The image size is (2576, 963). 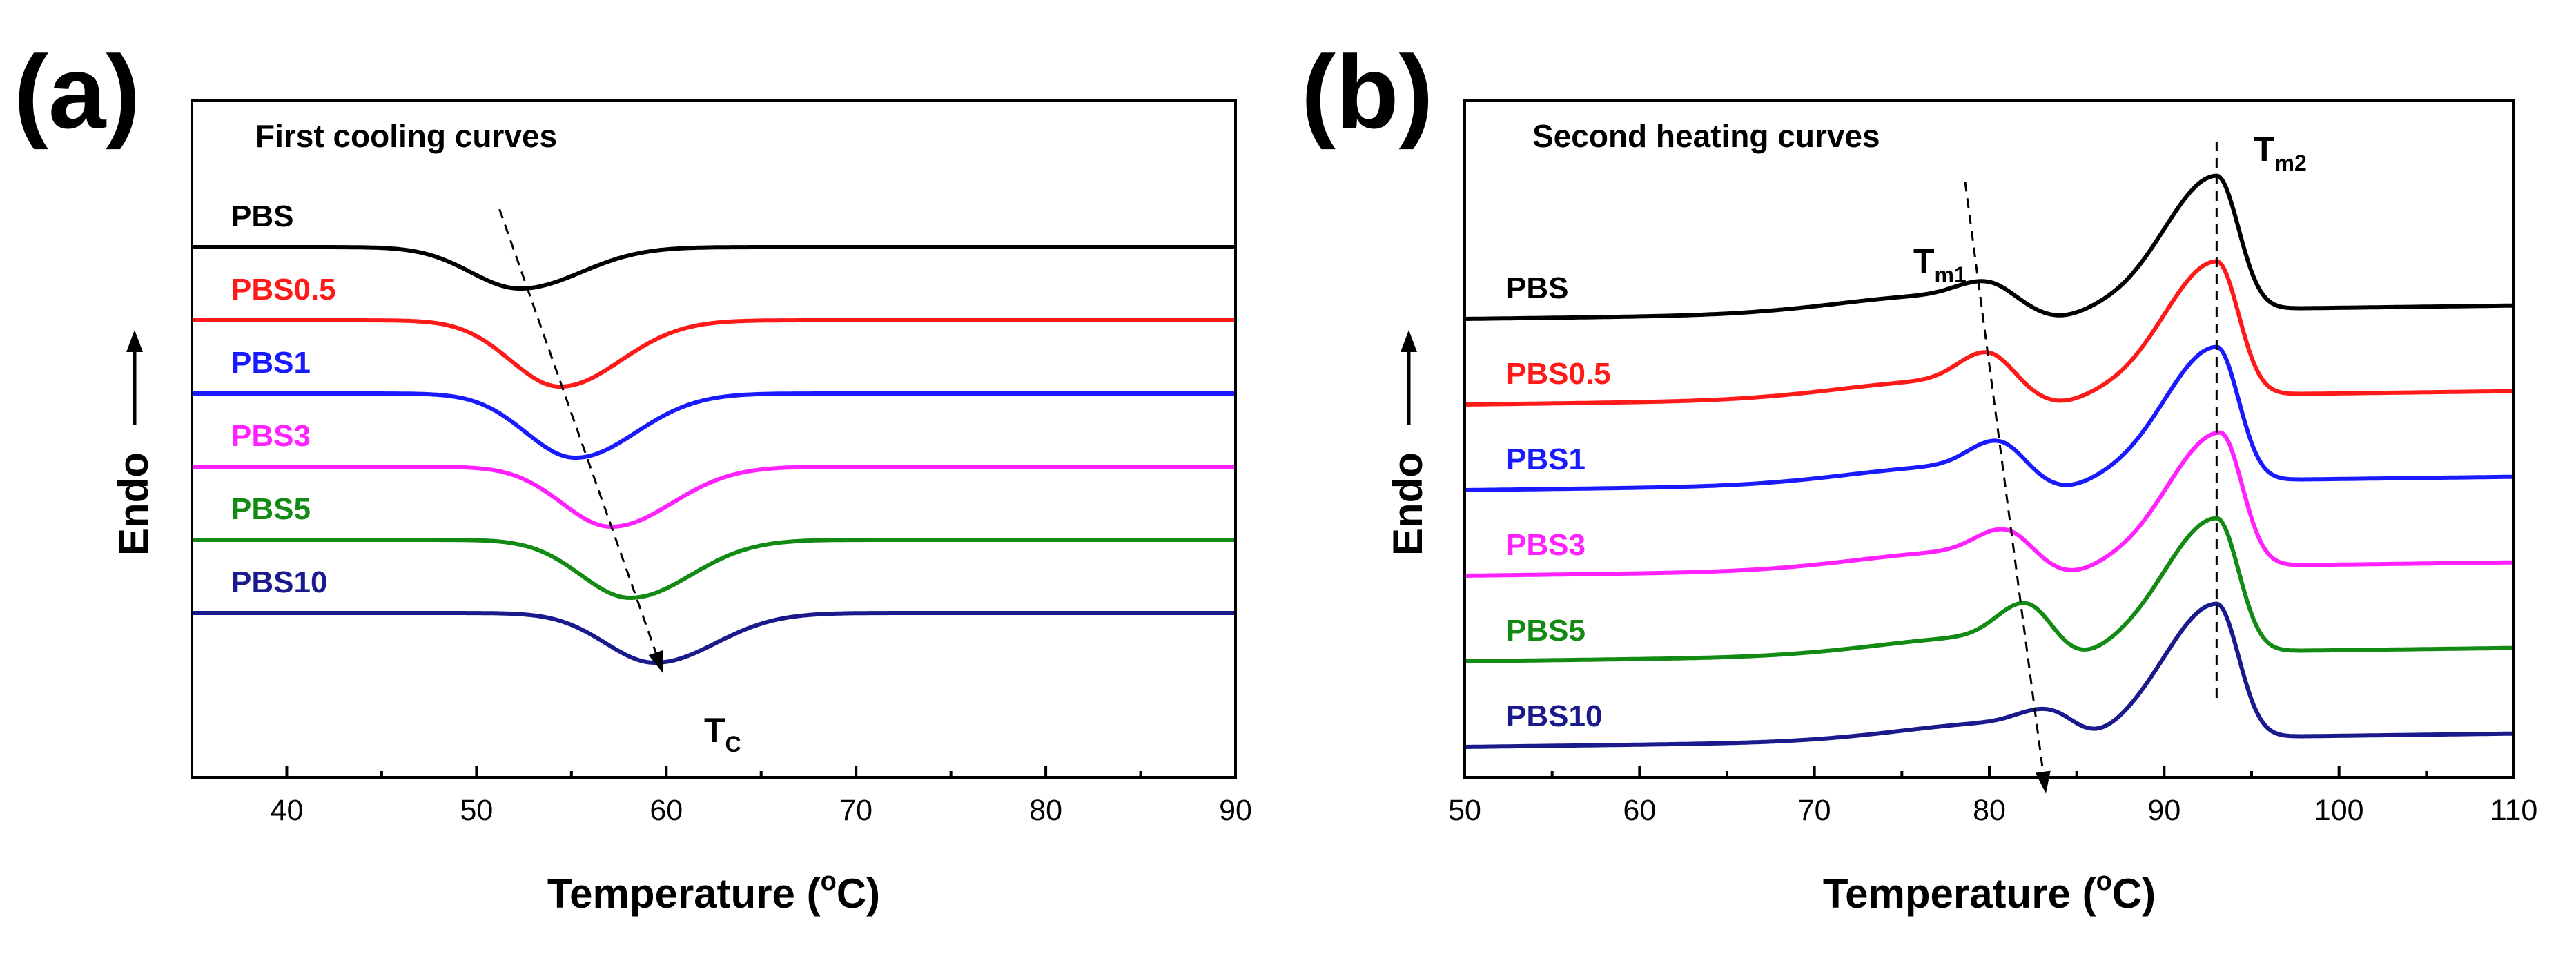 What do you see at coordinates (1409, 341) in the screenshot?
I see `panel-b-endo-arrowhead` at bounding box center [1409, 341].